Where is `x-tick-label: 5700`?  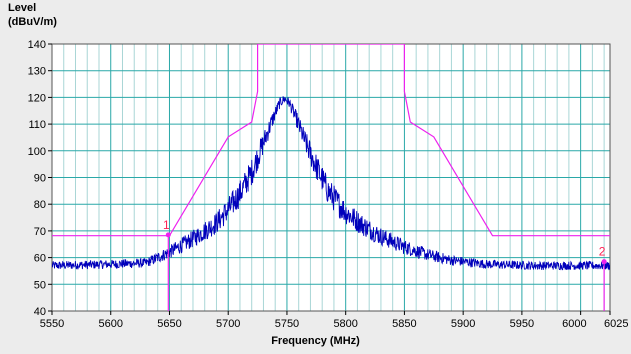
x-tick-label: 5700 is located at coordinates (228, 324).